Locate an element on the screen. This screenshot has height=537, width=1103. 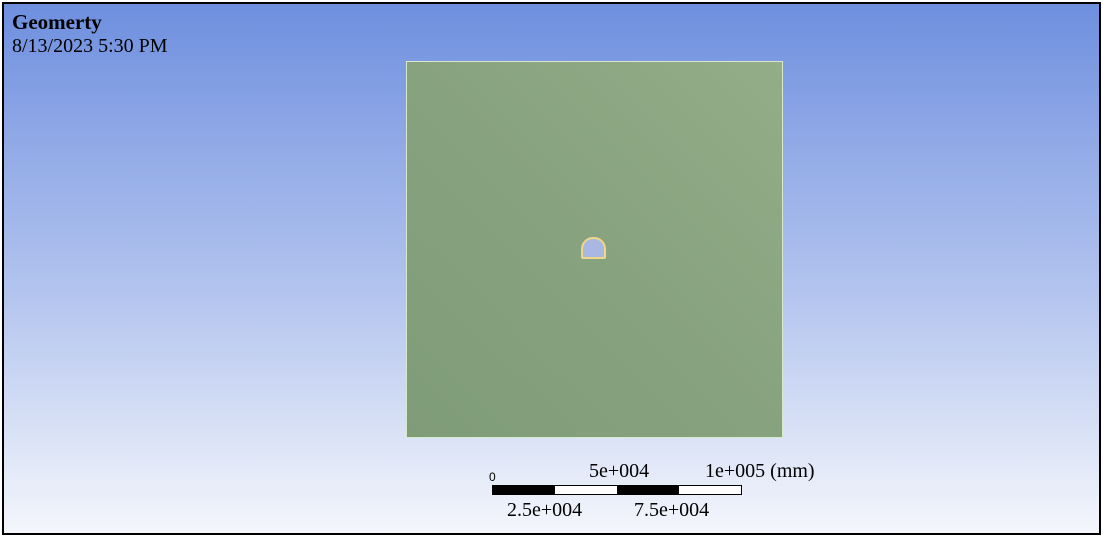
scale-bar is located at coordinates (617, 490).